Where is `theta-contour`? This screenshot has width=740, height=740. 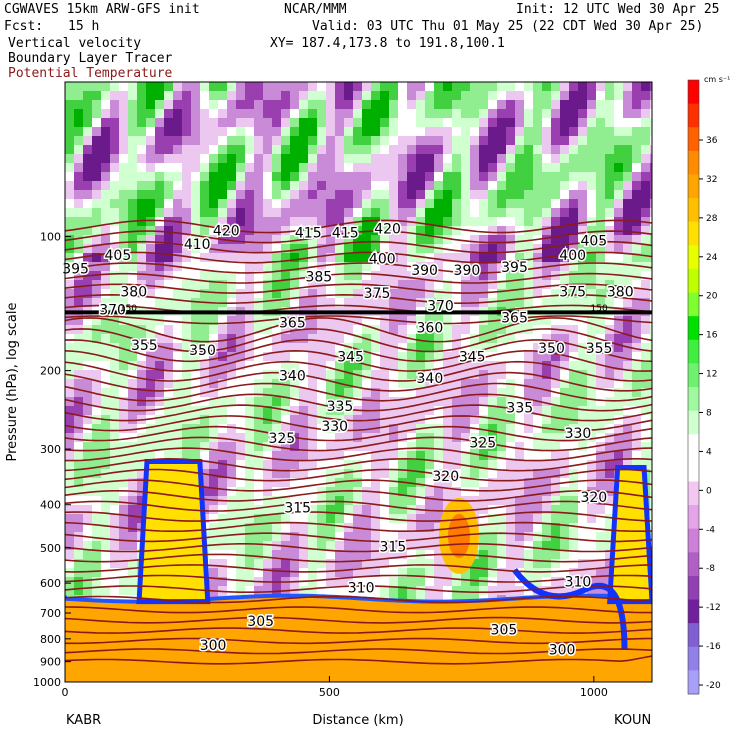
theta-contour is located at coordinates (358, 454).